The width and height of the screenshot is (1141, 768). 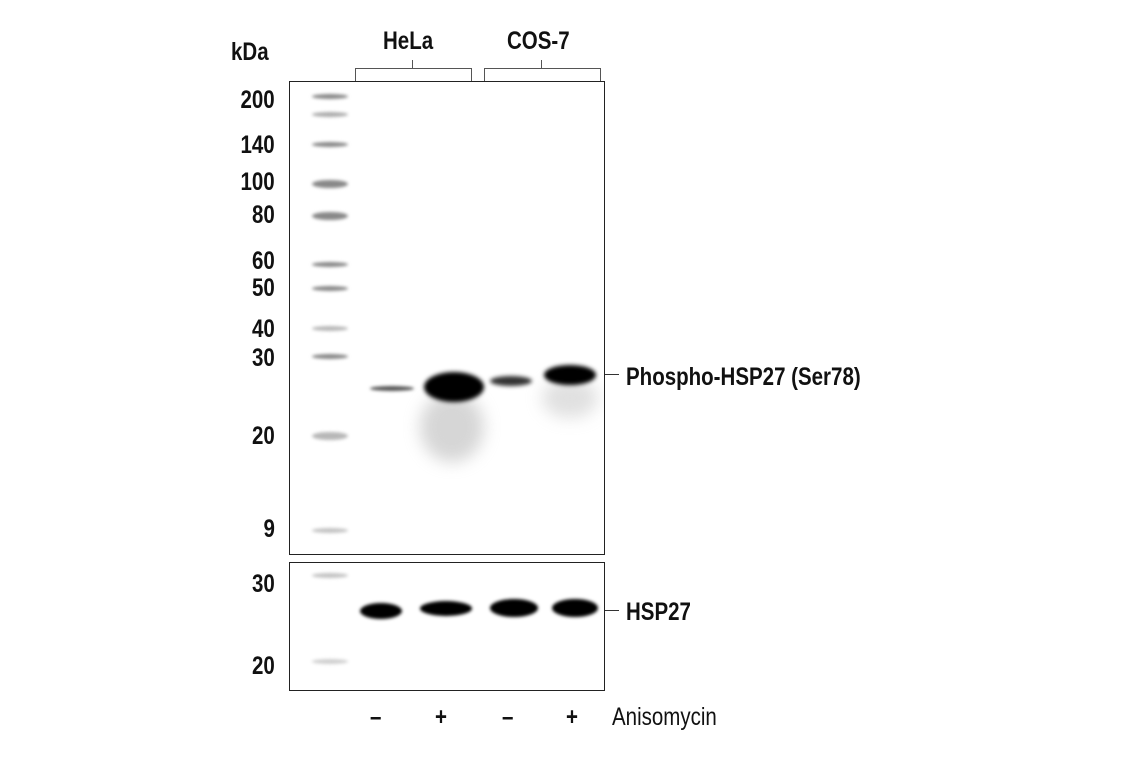 I want to click on marker-20-bottom: 20, so click(x=263, y=666).